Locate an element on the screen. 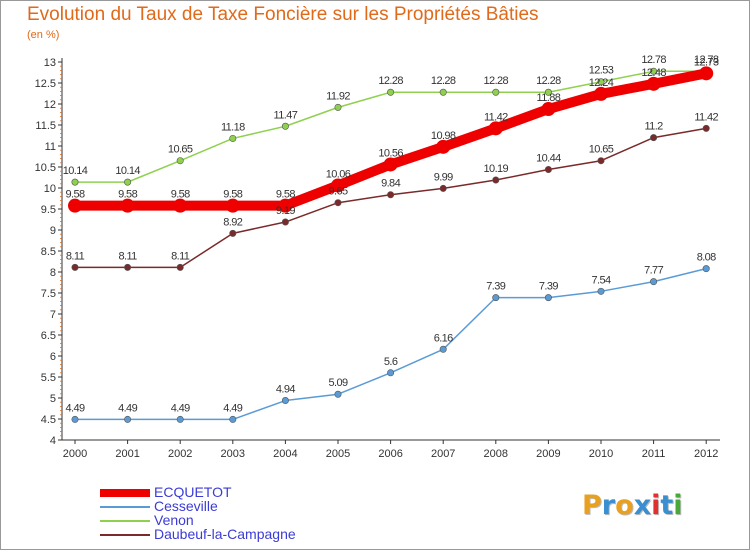 This screenshot has width=750, height=550. x-tick-label: 2001 is located at coordinates (127, 454).